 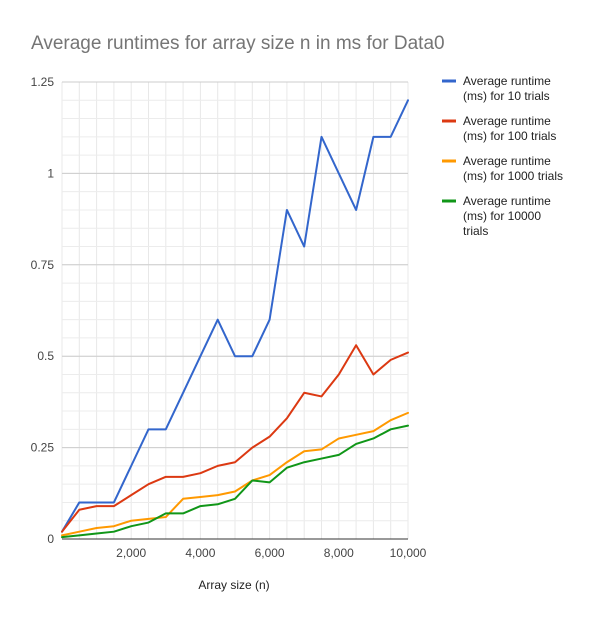 I want to click on x-tick-label: 10,000, so click(x=408, y=553).